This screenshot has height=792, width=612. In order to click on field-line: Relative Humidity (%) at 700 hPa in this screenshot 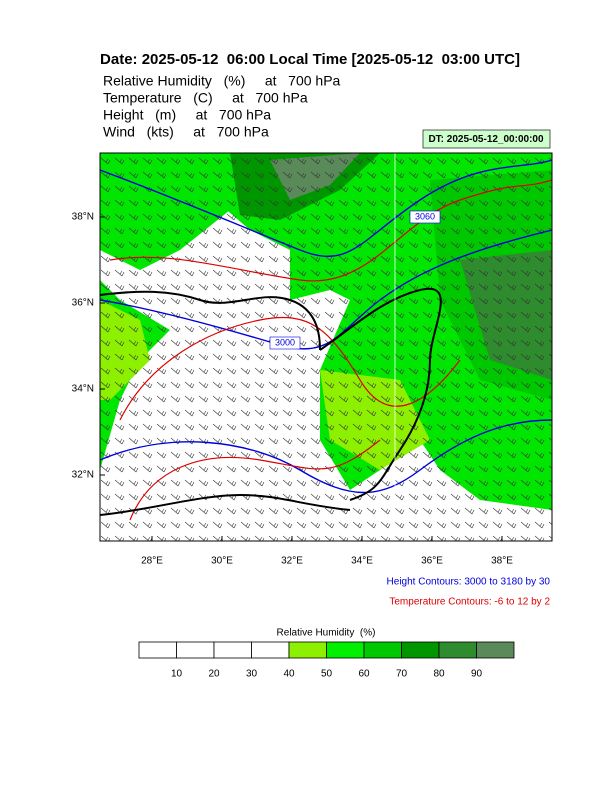, I will do `click(222, 81)`.